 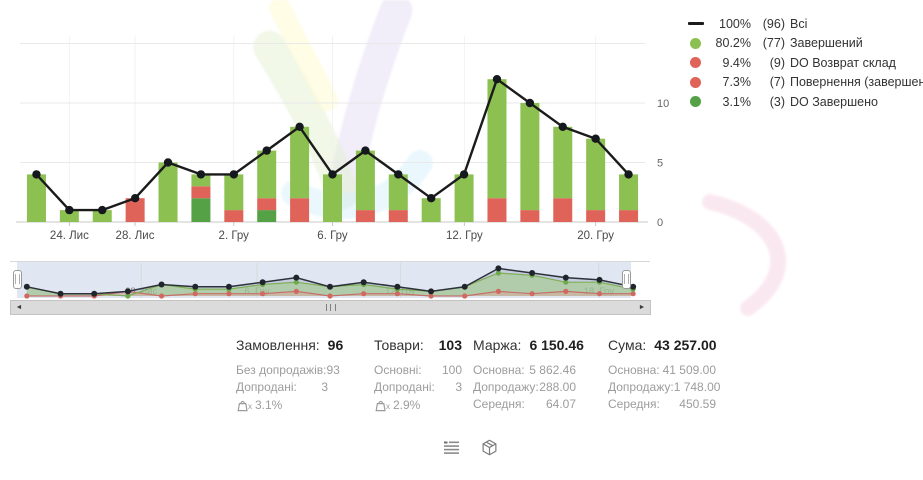 I want to click on range-handle-right, so click(x=626, y=279).